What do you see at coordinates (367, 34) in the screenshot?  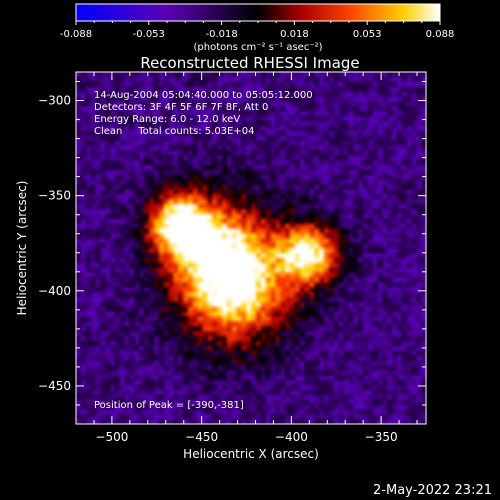 I see `colorbar-tick-label: 0.053` at bounding box center [367, 34].